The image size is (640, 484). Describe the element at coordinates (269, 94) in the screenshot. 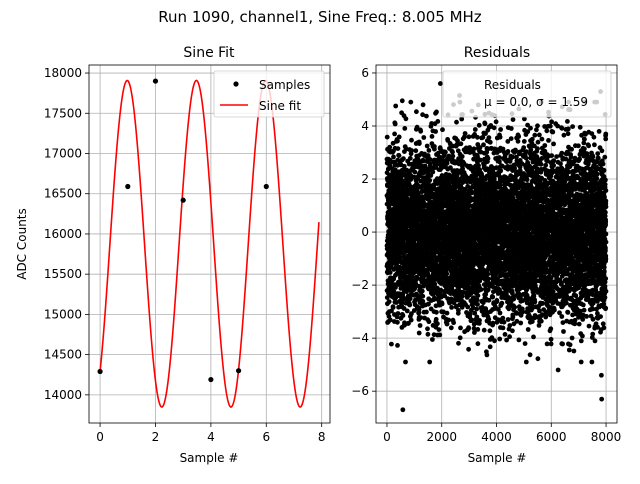

I see `sine-fit-legend: Samples Sine fit` at that location.